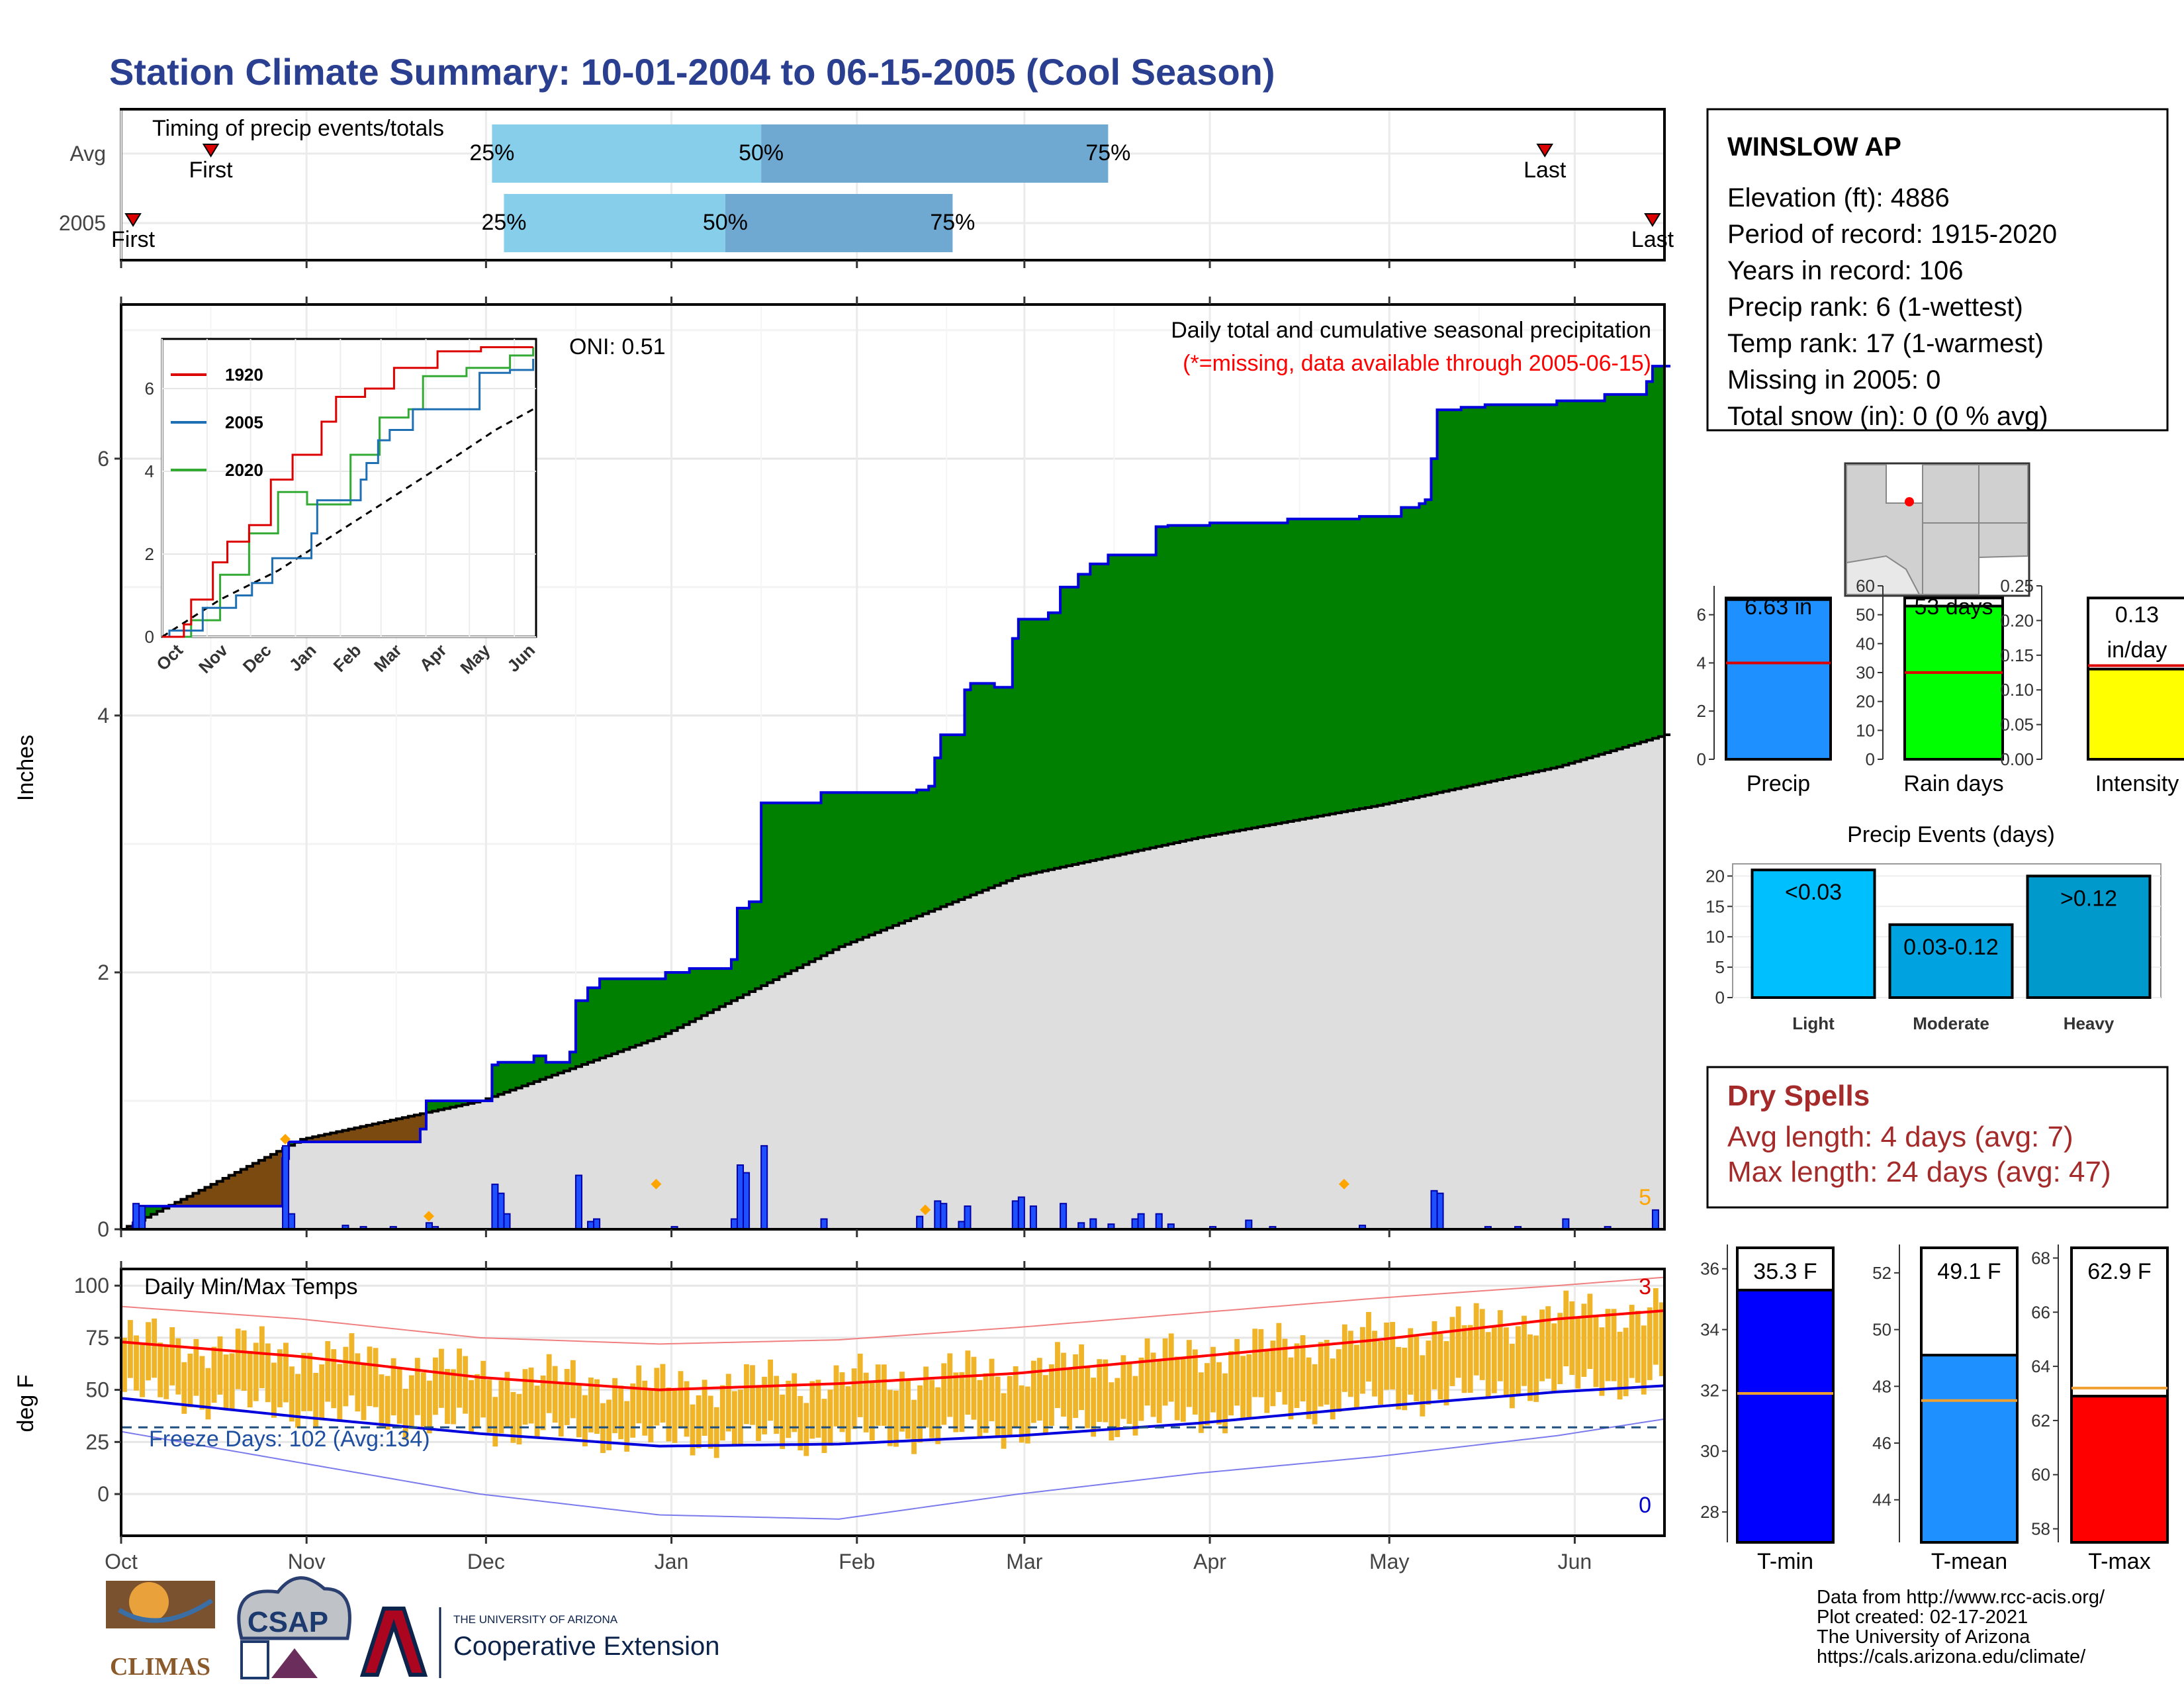  What do you see at coordinates (1715, 906) in the screenshot?
I see `events-y-tick-label: 15` at bounding box center [1715, 906].